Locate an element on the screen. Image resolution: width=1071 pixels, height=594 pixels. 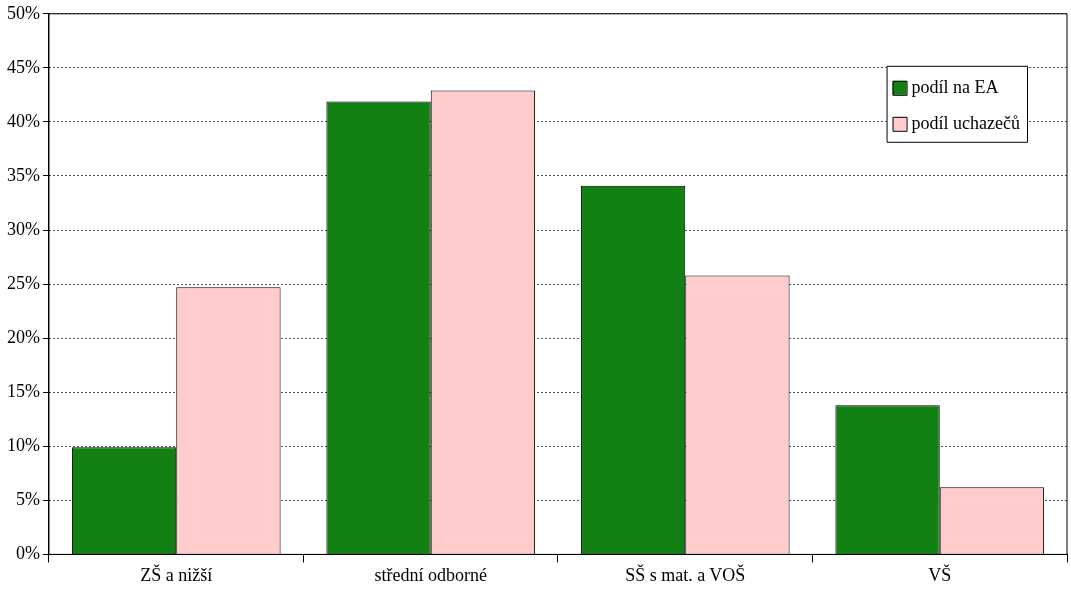
x-tick-label: střední odborné is located at coordinates (430, 574).